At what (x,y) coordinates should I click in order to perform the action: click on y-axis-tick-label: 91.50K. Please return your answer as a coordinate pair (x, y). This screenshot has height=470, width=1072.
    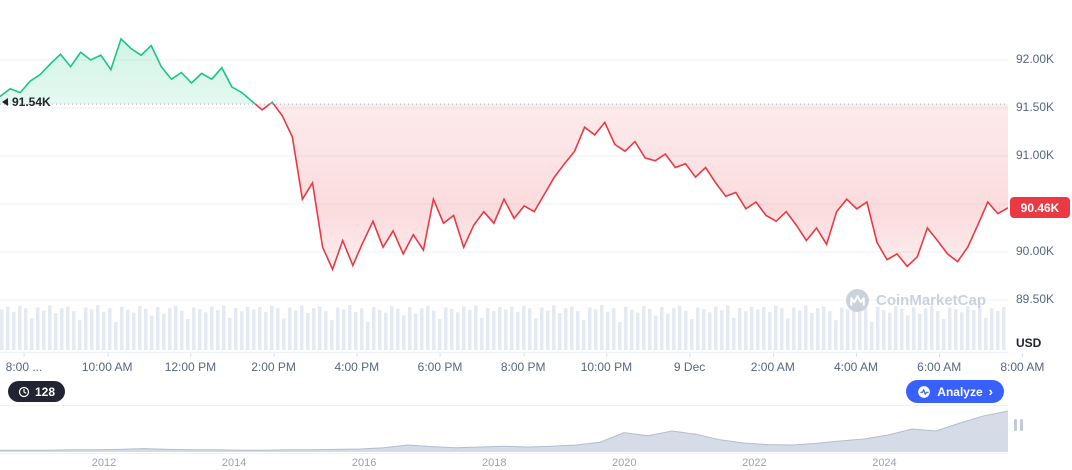
    Looking at the image, I should click on (1035, 107).